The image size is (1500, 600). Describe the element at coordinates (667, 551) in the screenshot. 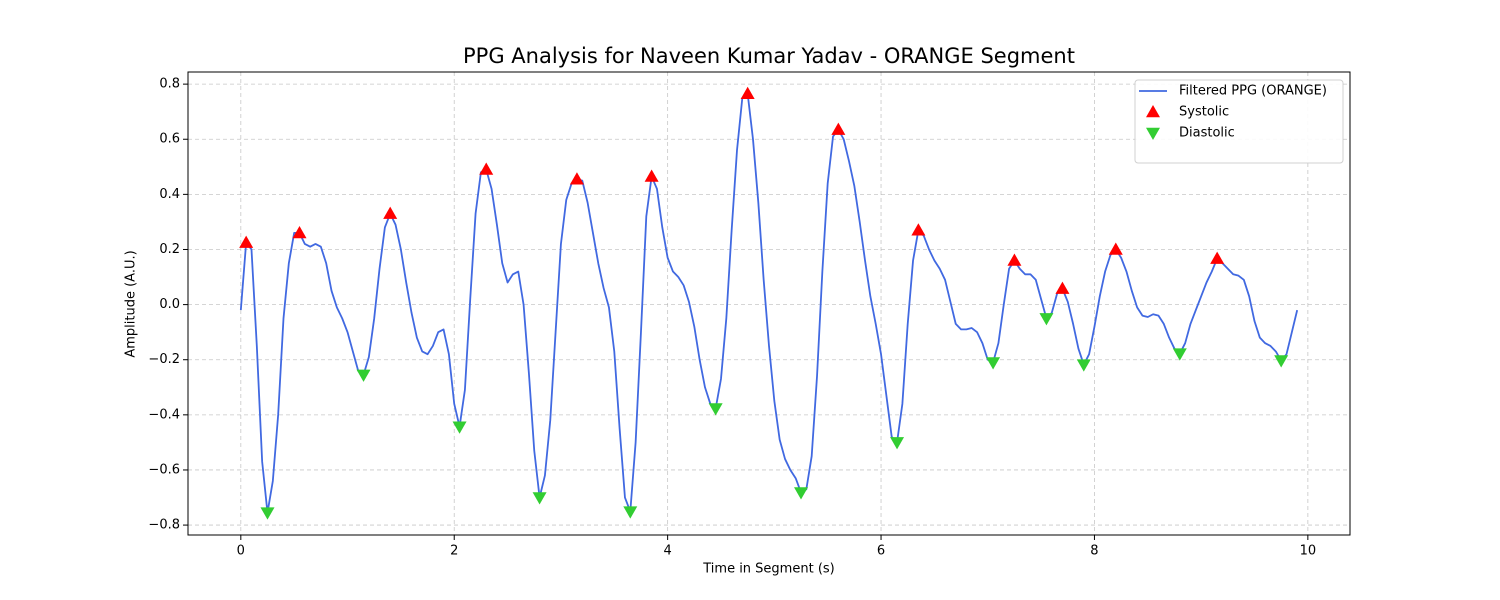

I see `x-tick-label: 4` at that location.